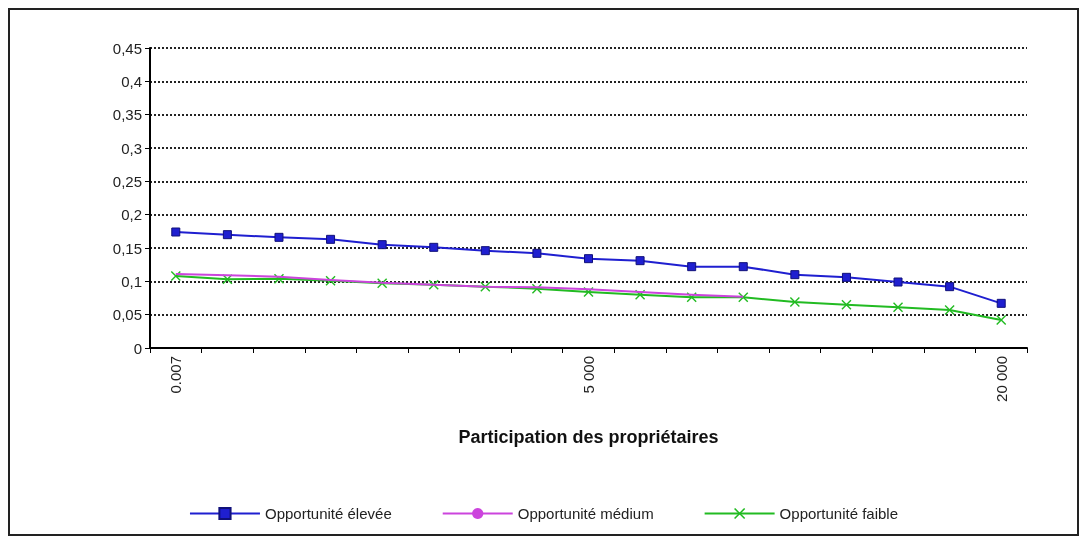 This screenshot has height=546, width=1089. What do you see at coordinates (585, 513) in the screenshot?
I see `legend-label: Opportunité médium` at bounding box center [585, 513].